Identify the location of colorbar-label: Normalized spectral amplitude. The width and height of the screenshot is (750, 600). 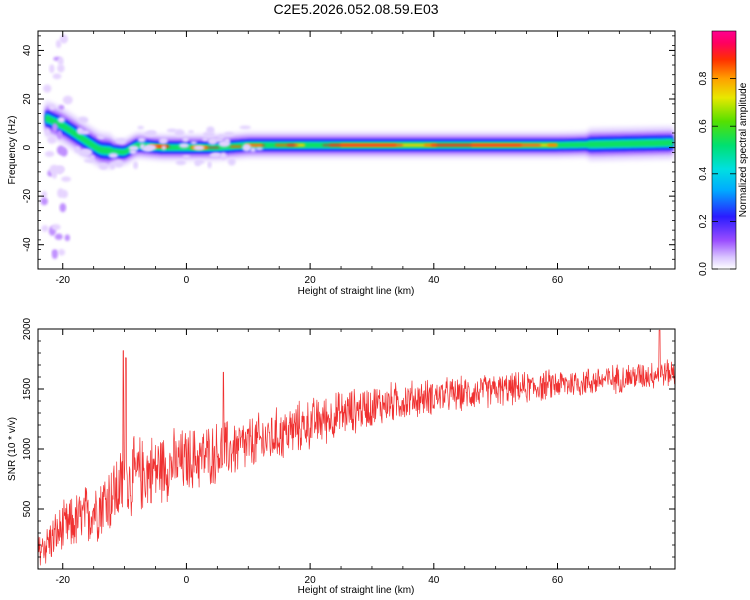
(743, 149).